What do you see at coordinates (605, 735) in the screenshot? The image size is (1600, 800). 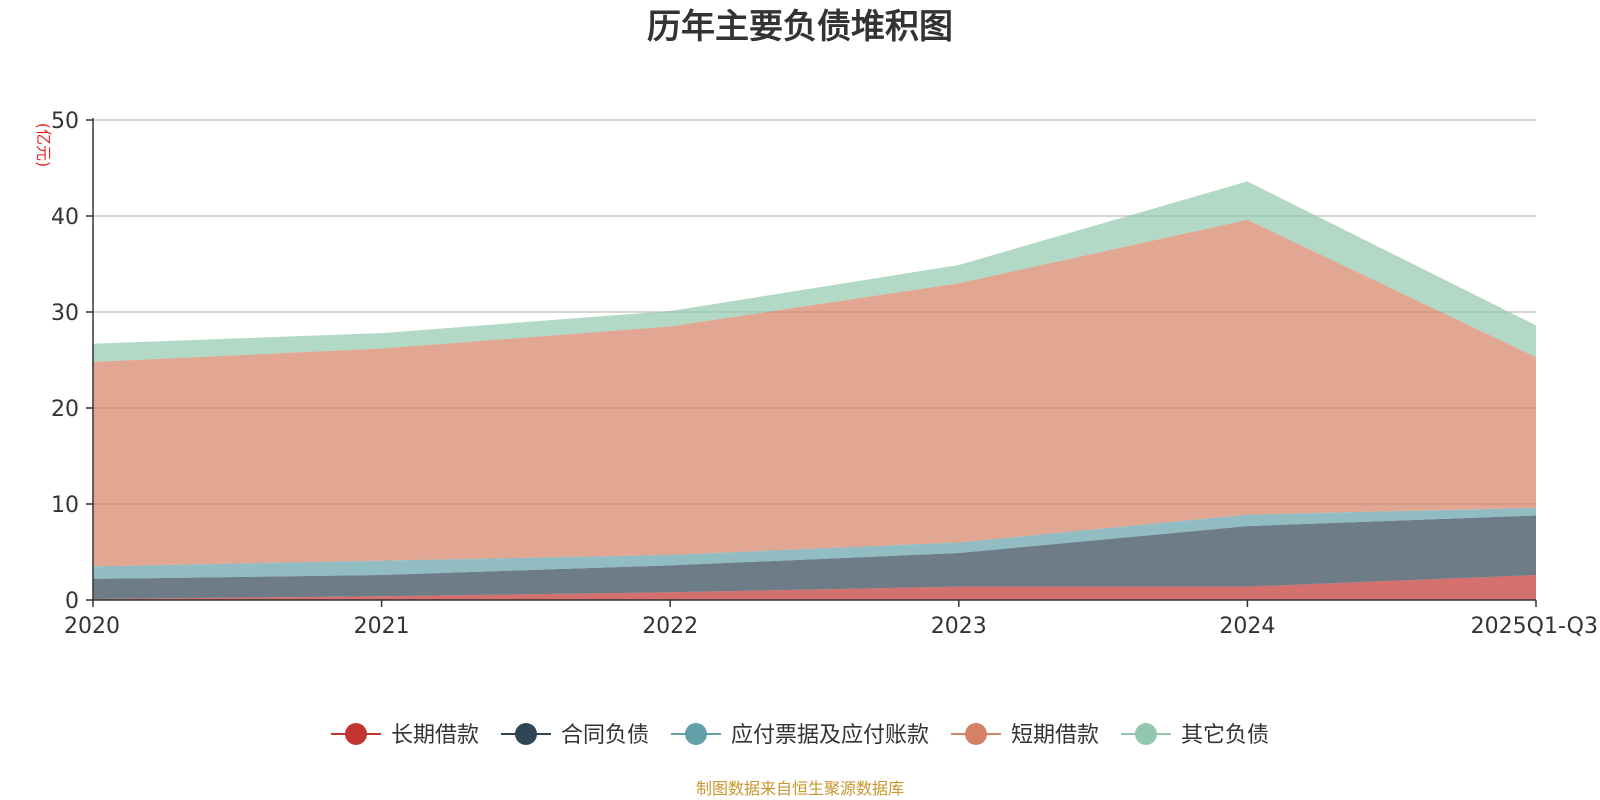 I see `legend-label: 合同负债` at bounding box center [605, 735].